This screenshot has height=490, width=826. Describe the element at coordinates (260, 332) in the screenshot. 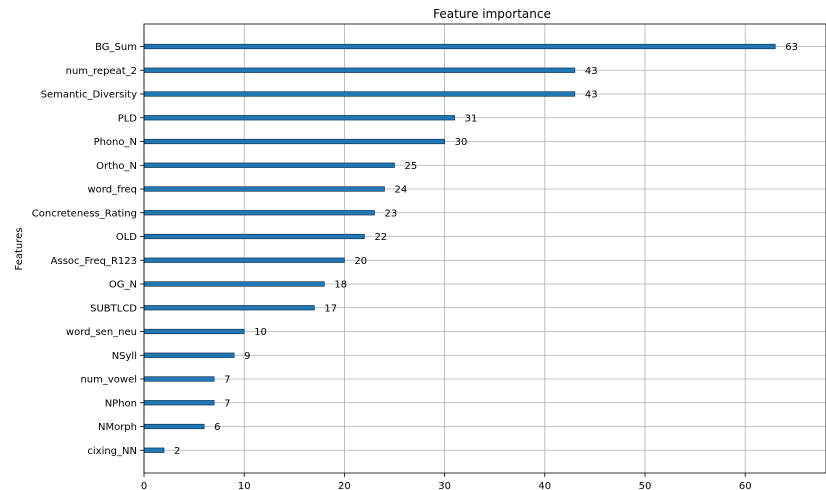

I see `bar-value-label: 10` at that location.